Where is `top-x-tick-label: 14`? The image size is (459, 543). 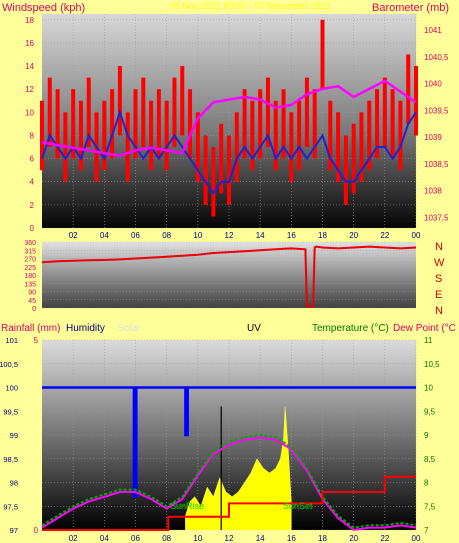
top-x-tick-label: 14 is located at coordinates (260, 235).